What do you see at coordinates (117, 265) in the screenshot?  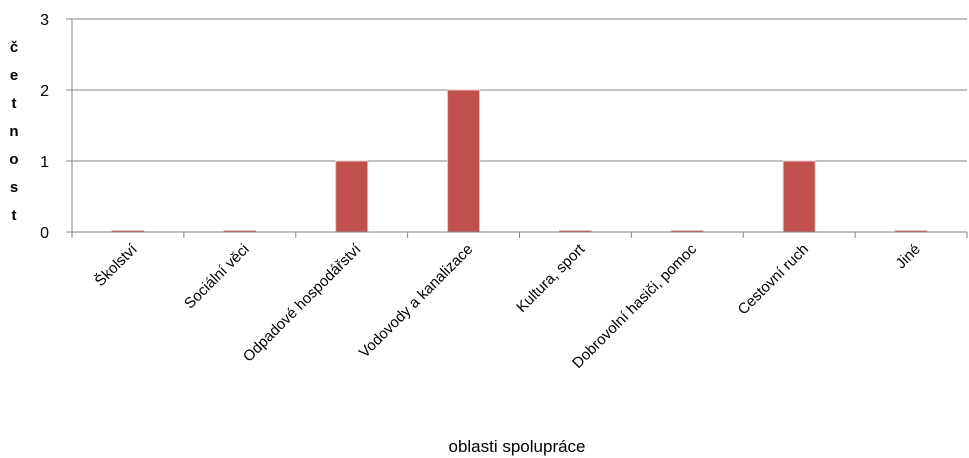 I see `x-category-label: Školství` at bounding box center [117, 265].